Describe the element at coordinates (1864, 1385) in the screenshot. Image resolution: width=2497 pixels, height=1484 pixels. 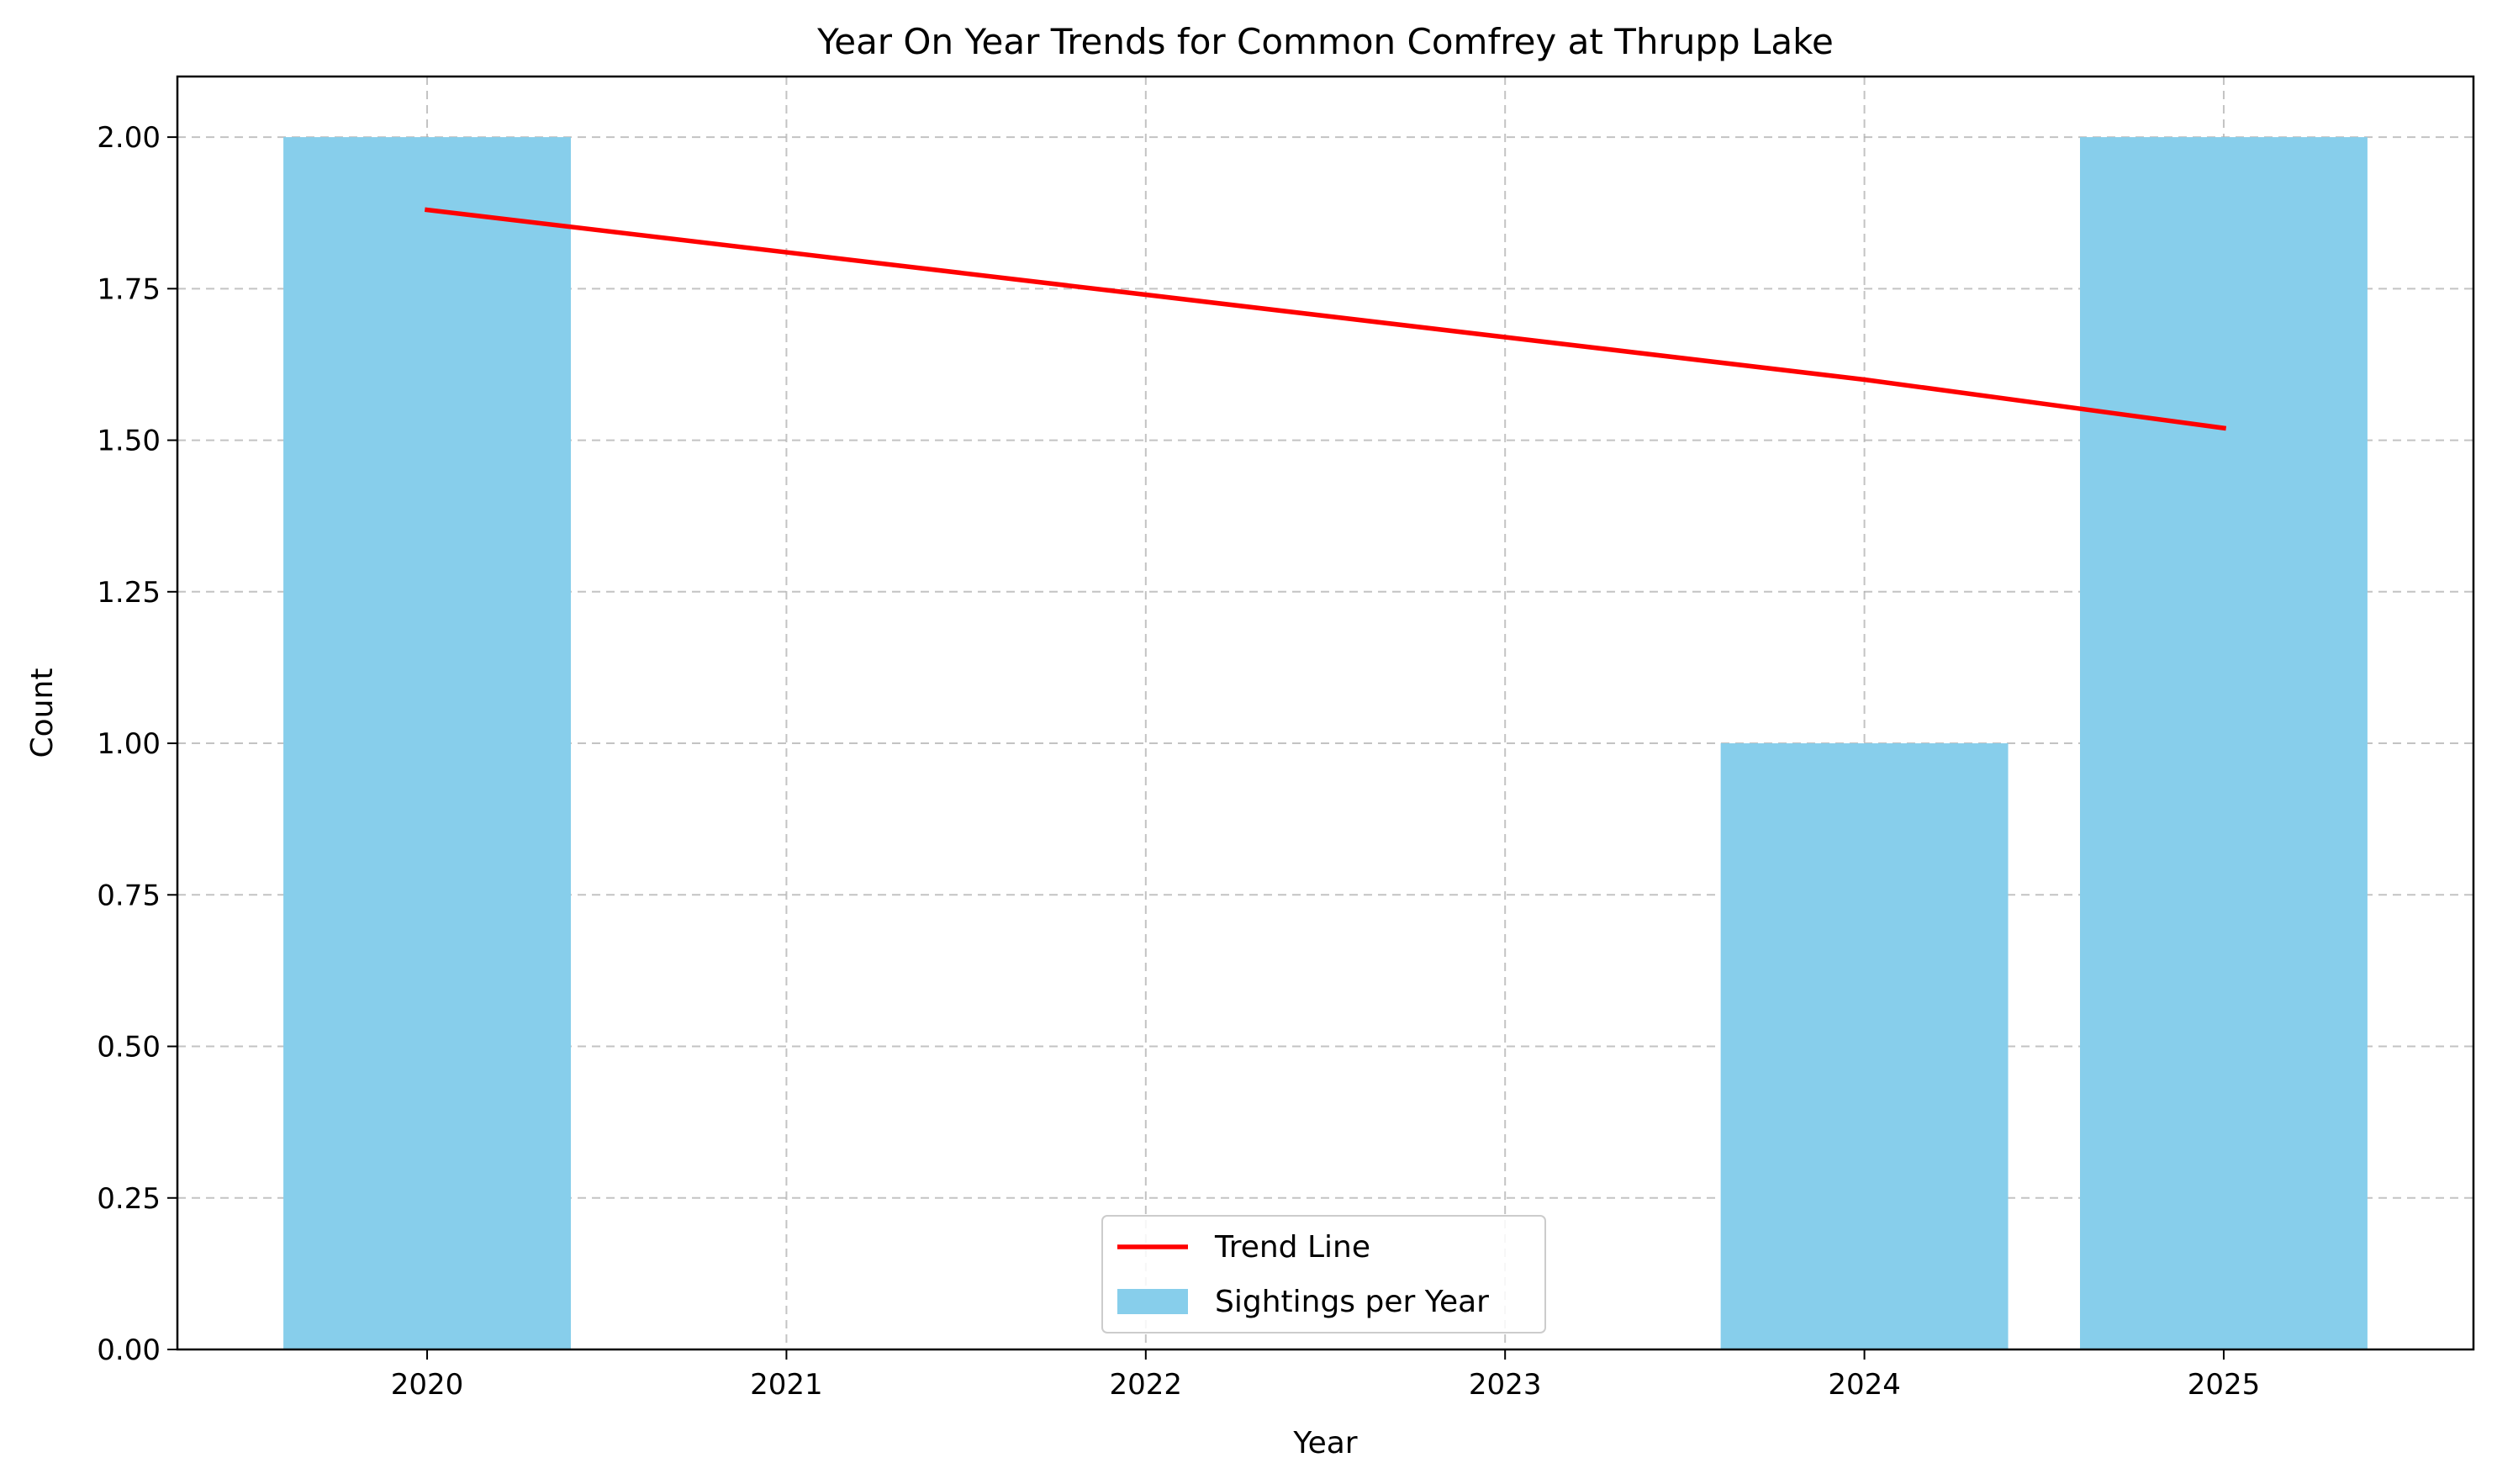
I see `x-tick-label: 2024` at that location.